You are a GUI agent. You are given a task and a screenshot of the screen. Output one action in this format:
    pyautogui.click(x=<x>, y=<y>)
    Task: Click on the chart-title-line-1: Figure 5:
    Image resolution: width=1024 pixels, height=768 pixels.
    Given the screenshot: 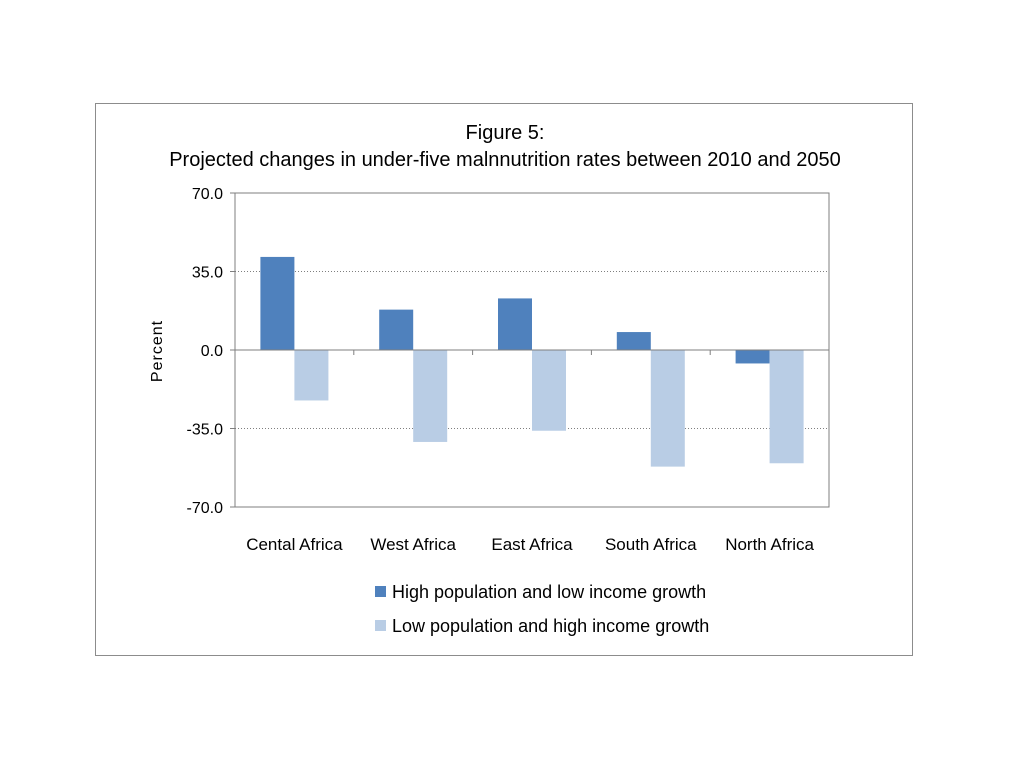 What is the action you would take?
    pyautogui.click(x=505, y=133)
    